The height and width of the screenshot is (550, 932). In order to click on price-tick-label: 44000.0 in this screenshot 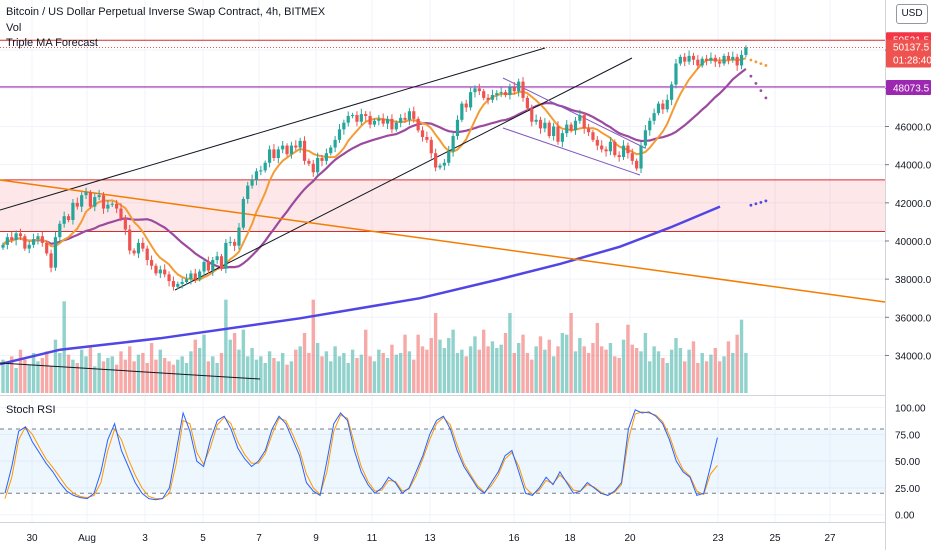, I will do `click(913, 166)`.